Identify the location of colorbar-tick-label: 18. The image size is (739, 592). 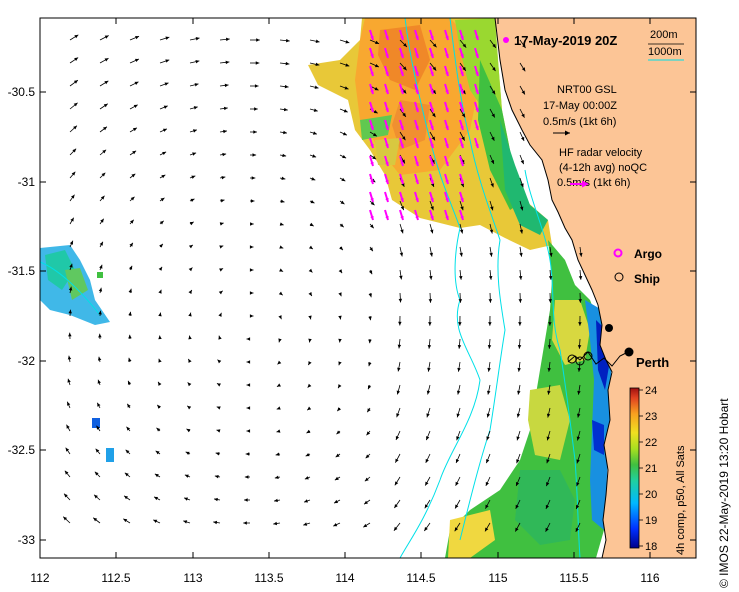
(651, 547).